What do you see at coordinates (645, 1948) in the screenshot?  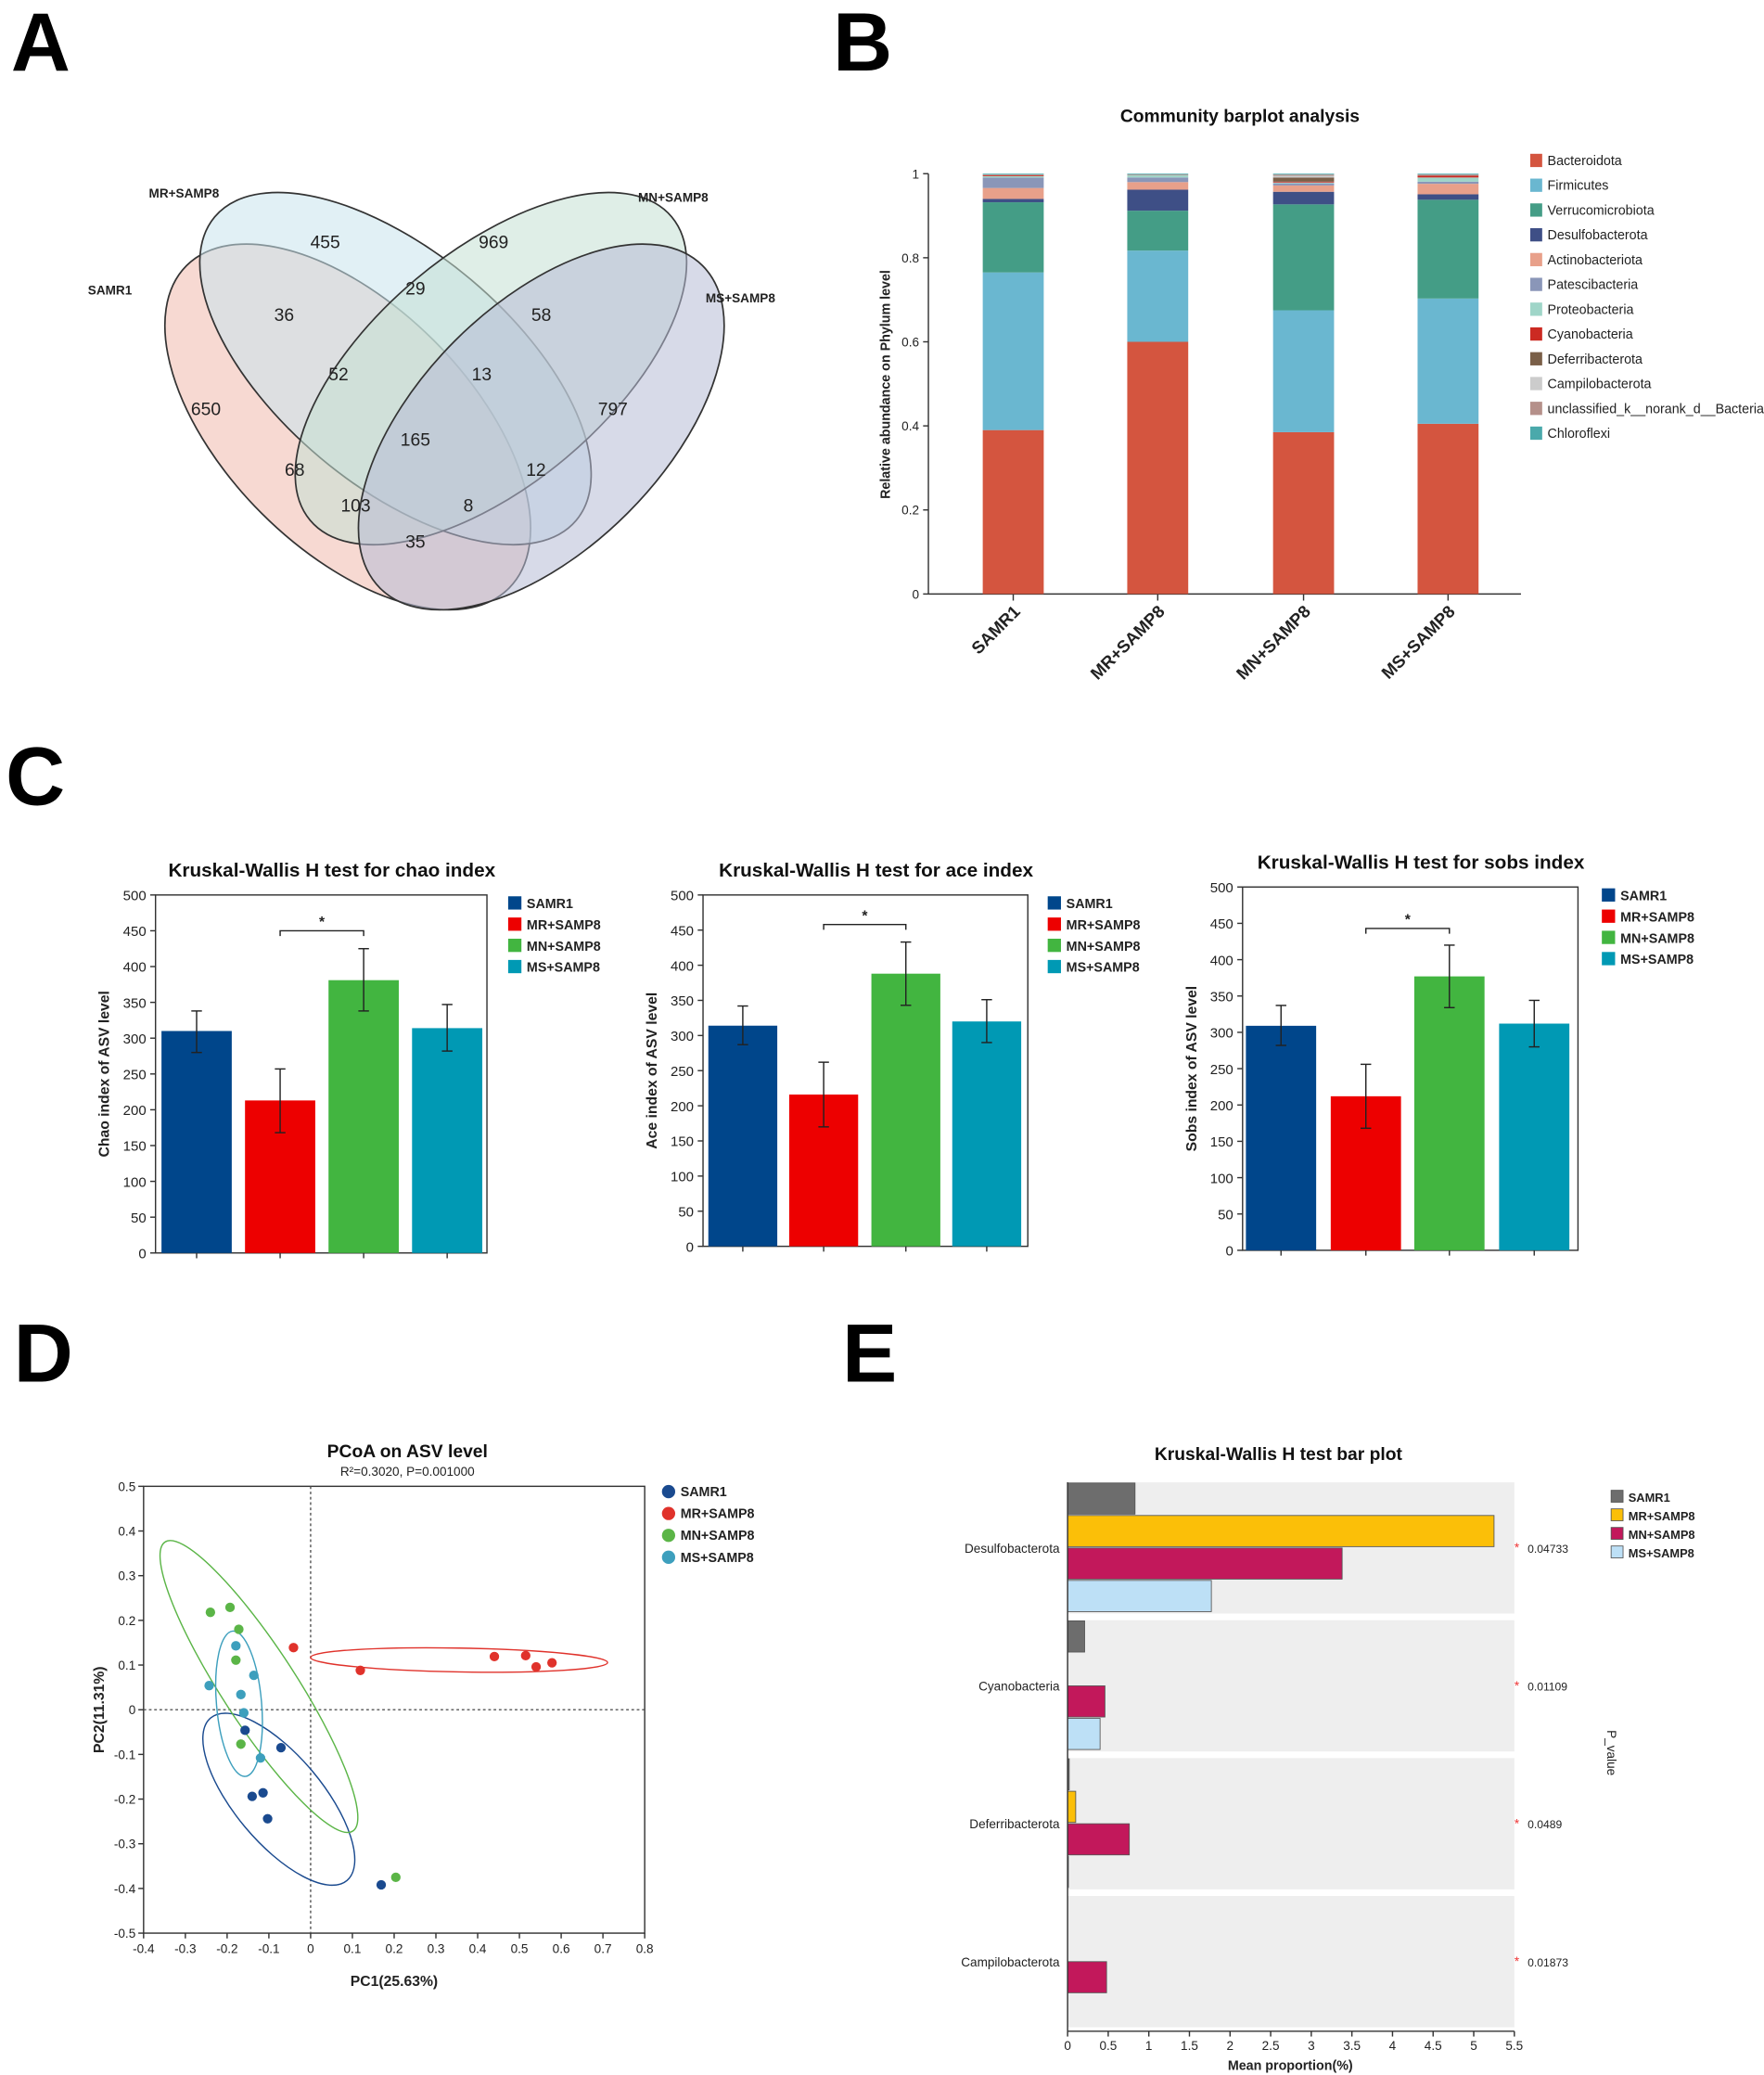 I see `x-tick-label: 0.8` at bounding box center [645, 1948].